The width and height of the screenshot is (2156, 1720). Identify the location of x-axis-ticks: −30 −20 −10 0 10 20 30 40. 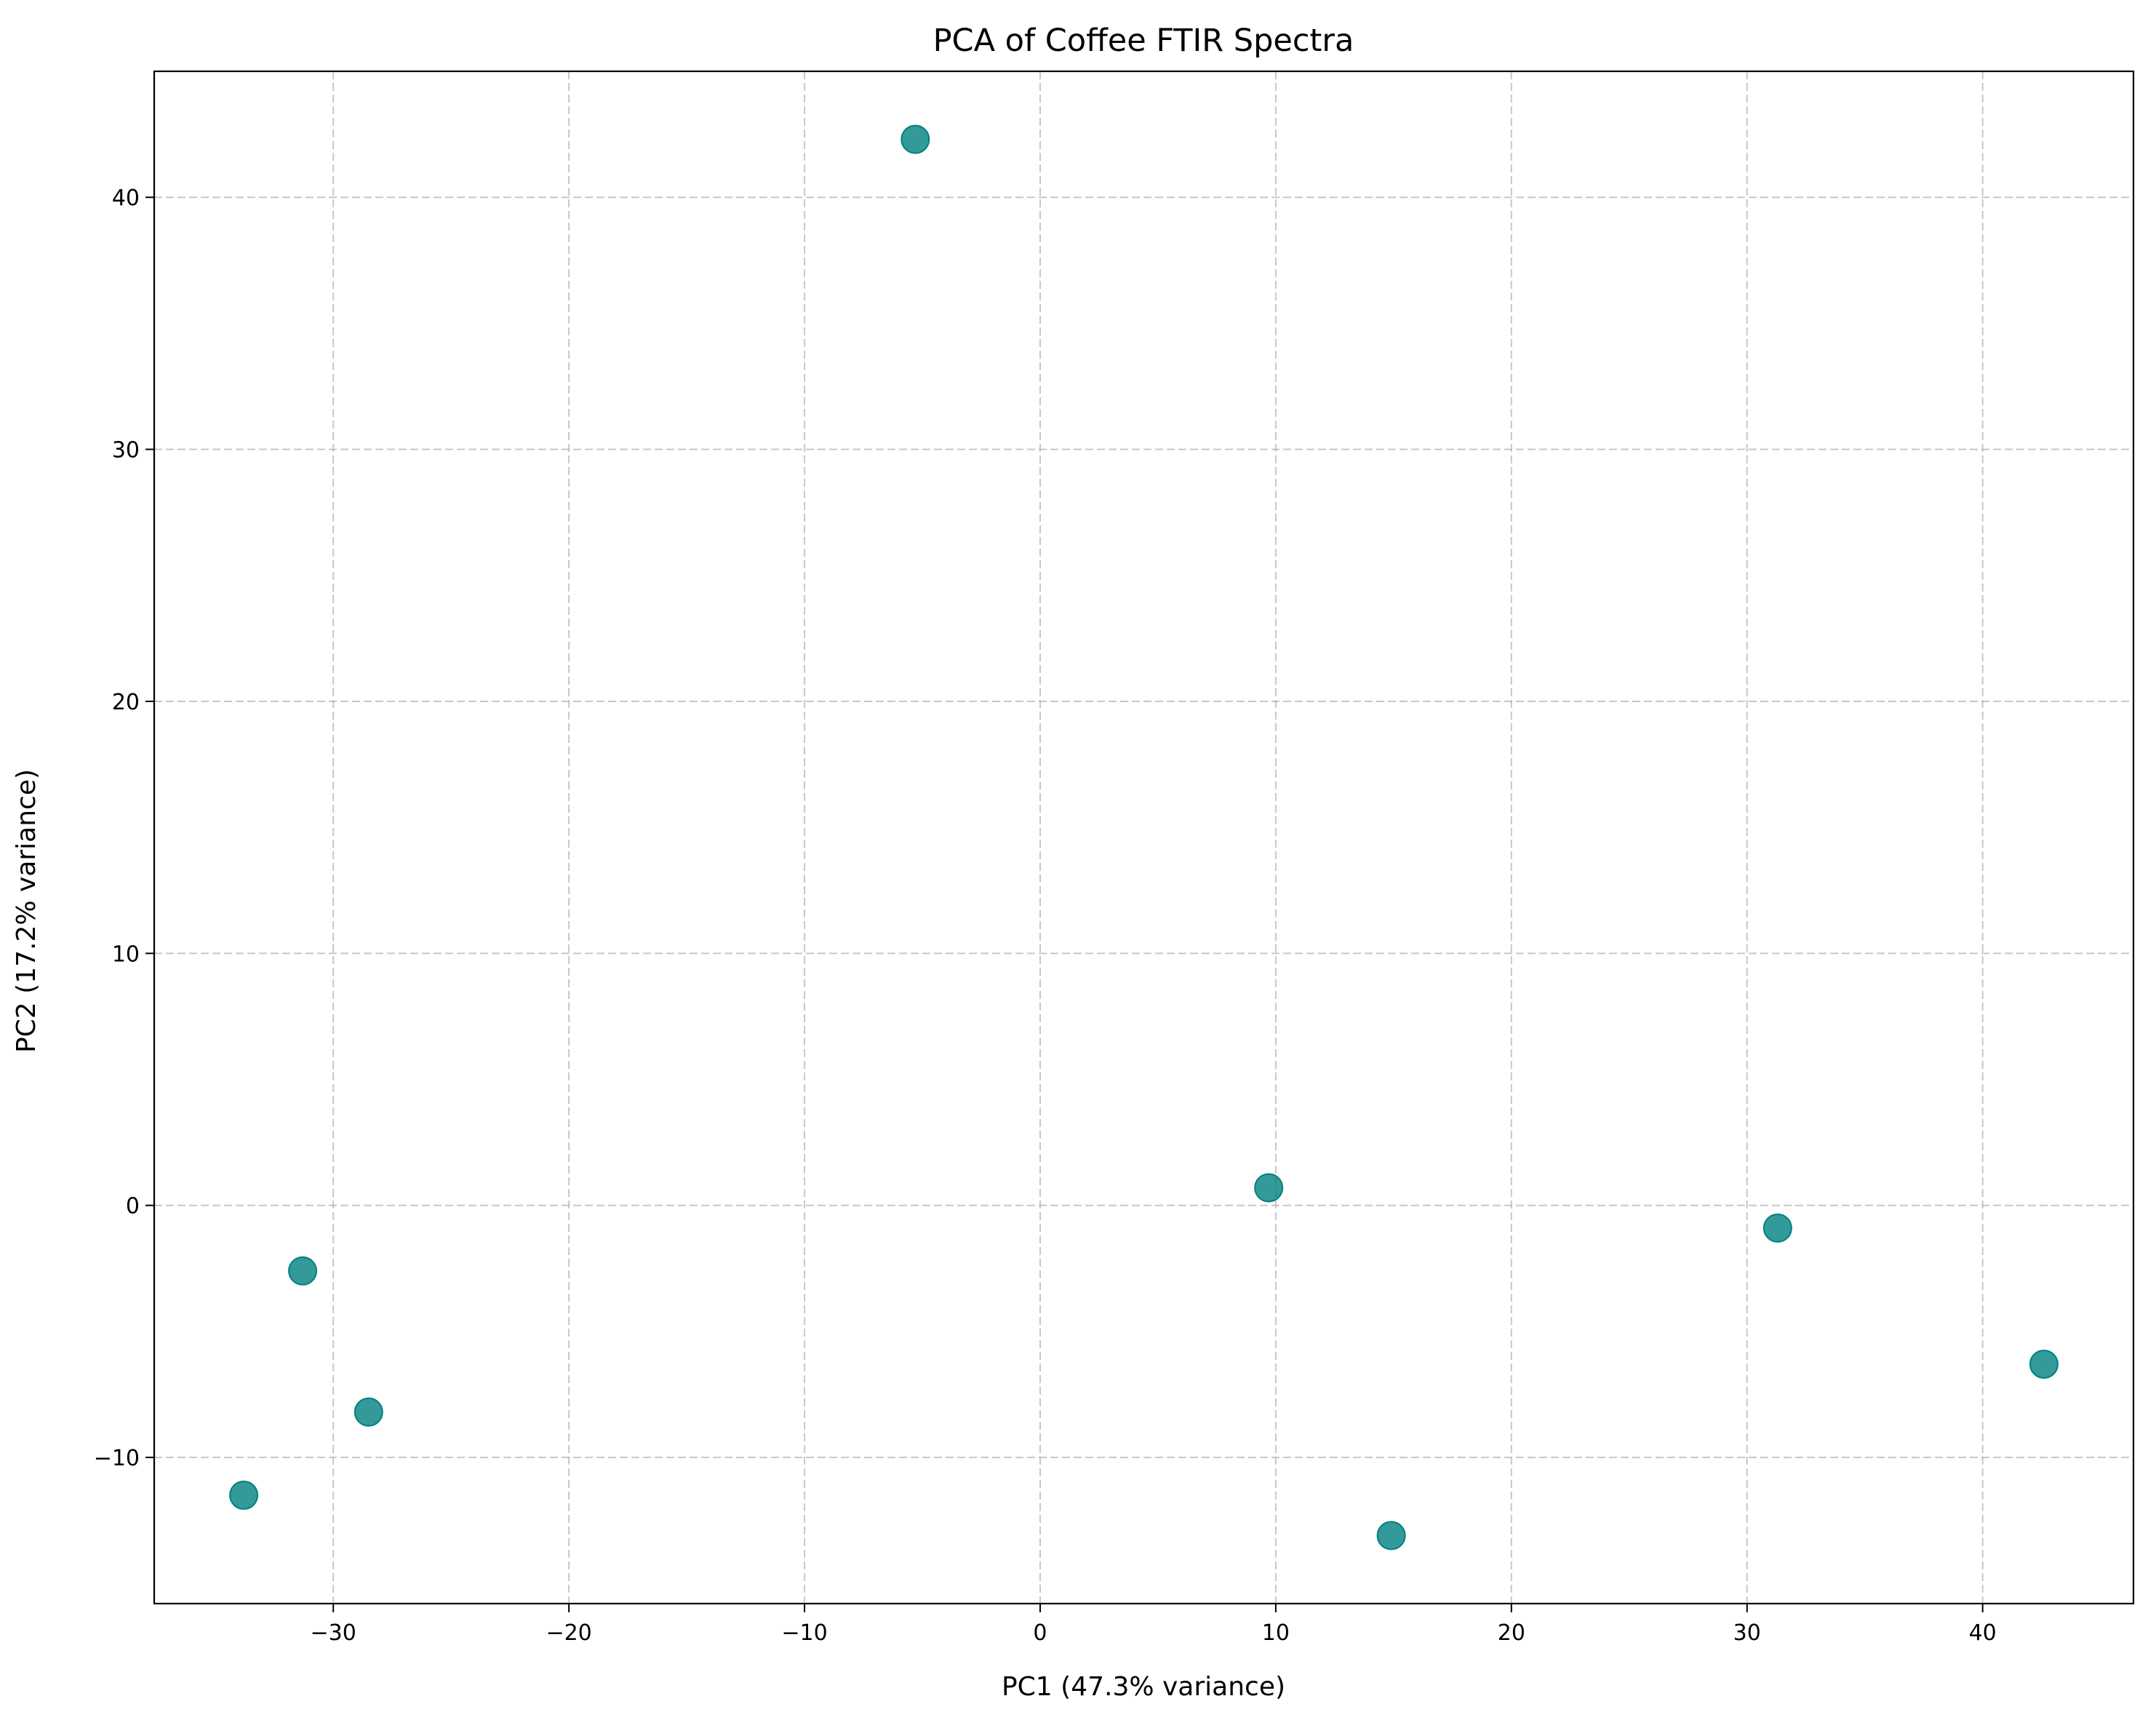
(1154, 1625).